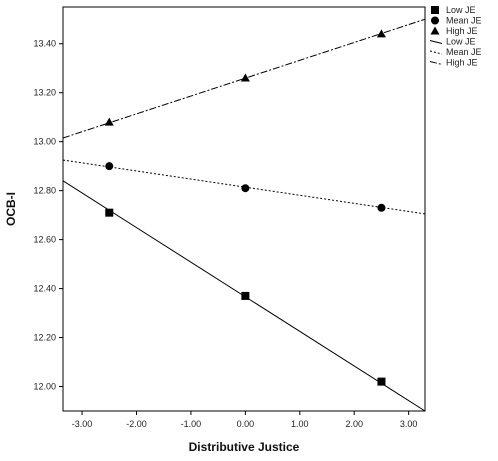 This screenshot has width=498, height=461. Describe the element at coordinates (44, 191) in the screenshot. I see `y-tick-label: 12.80` at that location.